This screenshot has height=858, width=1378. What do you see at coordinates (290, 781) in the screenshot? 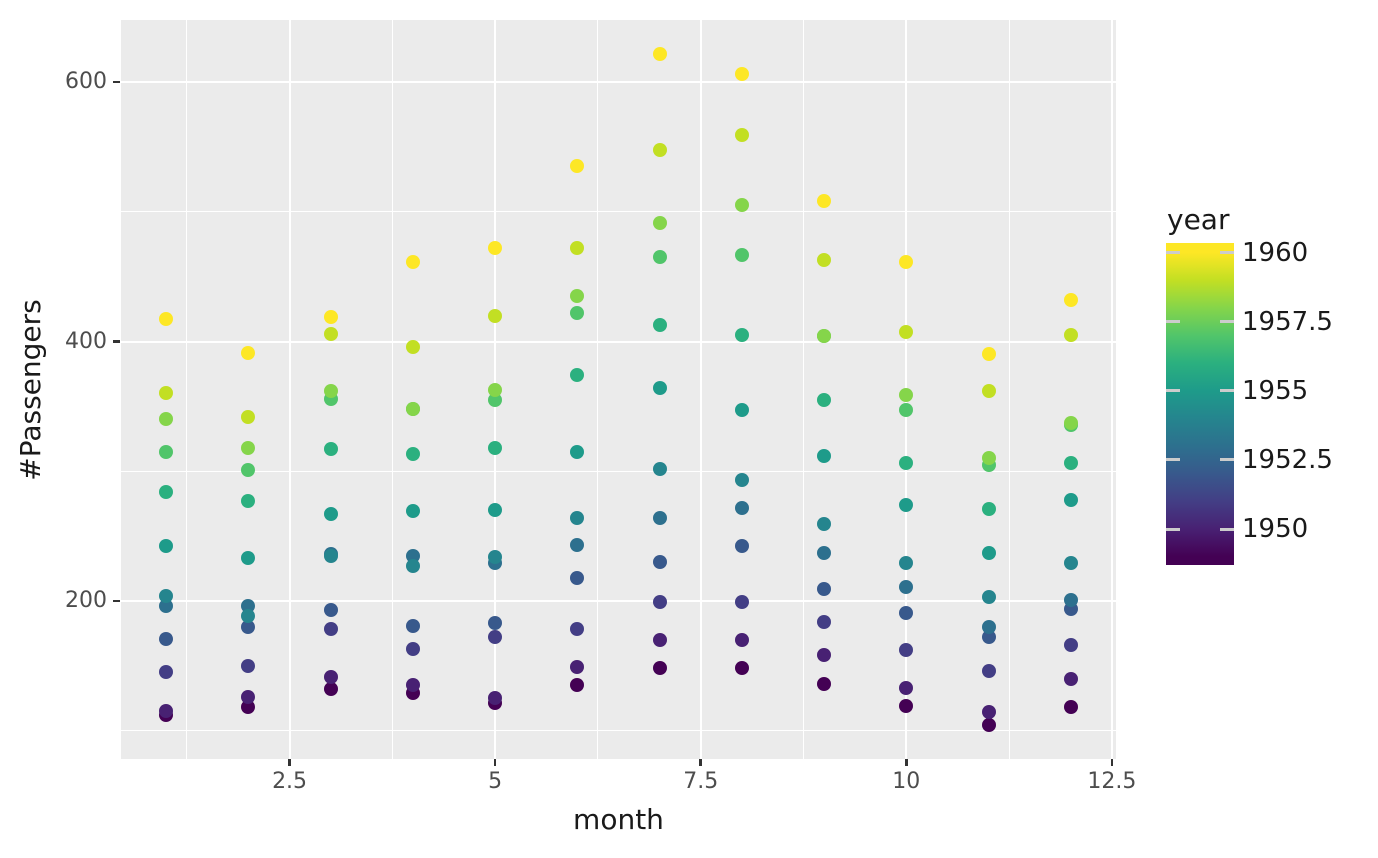
I see `x-tick-label: 2.5` at bounding box center [290, 781].